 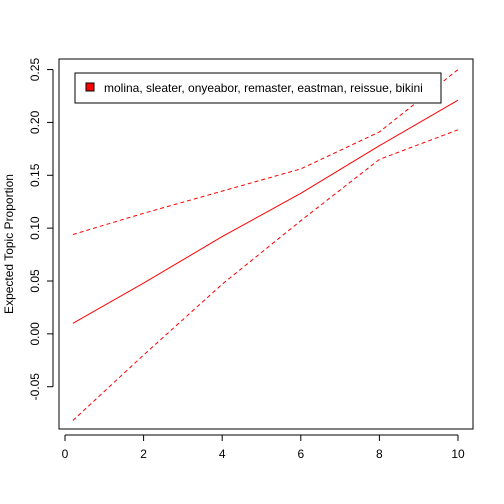 What do you see at coordinates (143, 454) in the screenshot?
I see `x-tick-label: 2` at bounding box center [143, 454].